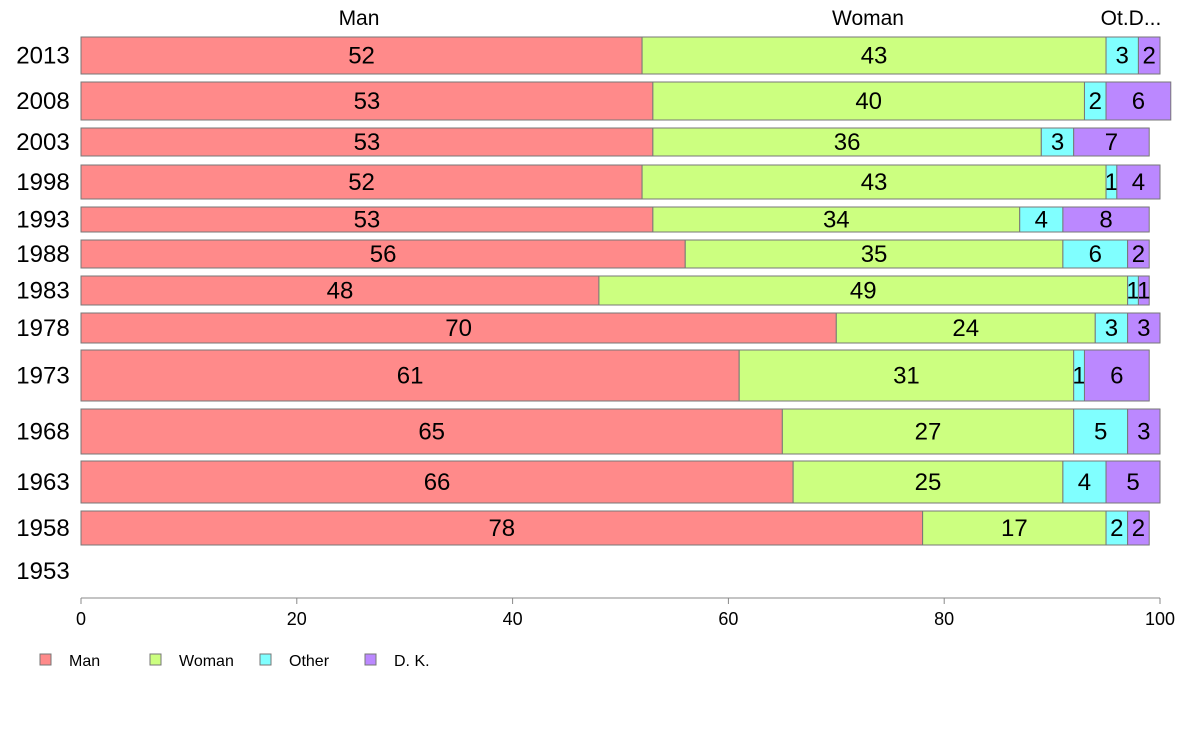 Image resolution: width=1188 pixels, height=736 pixels. I want to click on bar-1998-man, so click(361, 182).